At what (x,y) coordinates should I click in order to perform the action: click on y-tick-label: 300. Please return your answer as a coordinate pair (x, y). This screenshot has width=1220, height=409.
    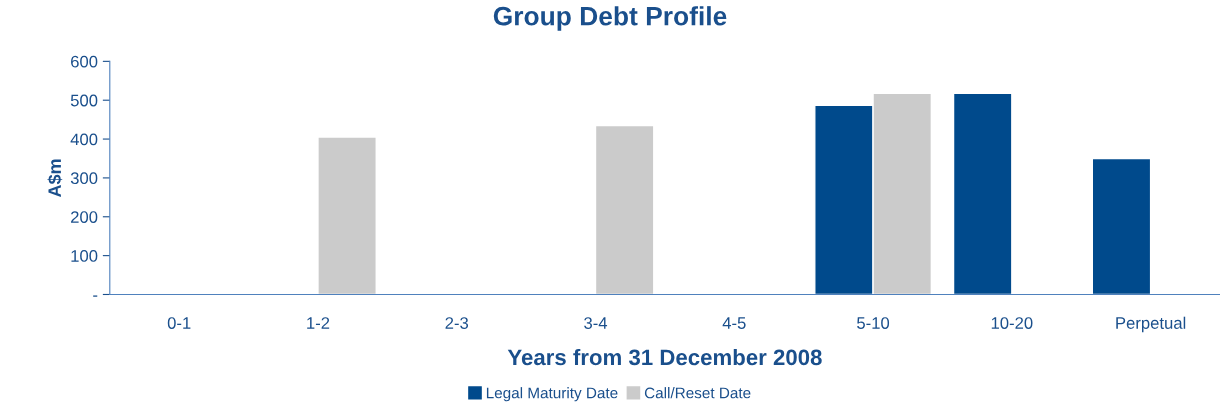
    Looking at the image, I should click on (84, 178).